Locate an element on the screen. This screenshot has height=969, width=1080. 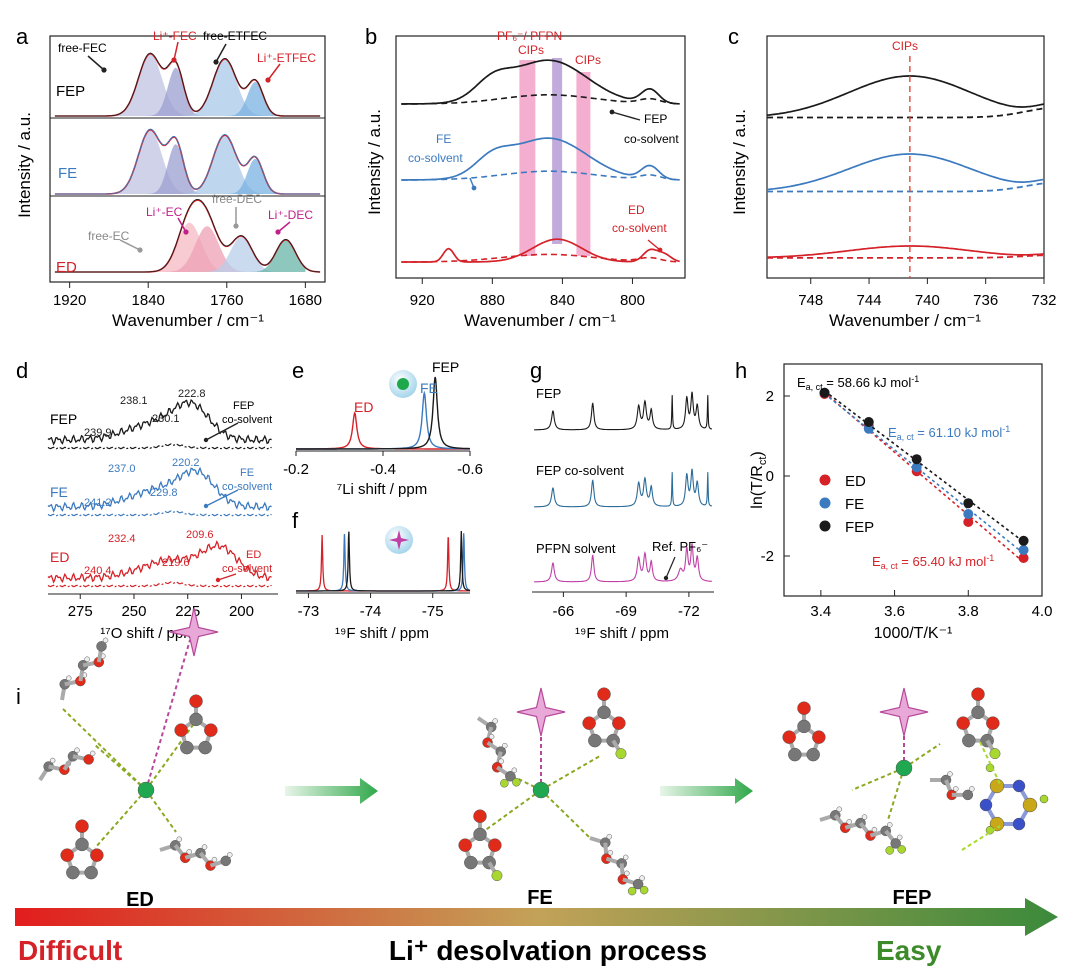
d-label-ED: ED is located at coordinates (59, 557).